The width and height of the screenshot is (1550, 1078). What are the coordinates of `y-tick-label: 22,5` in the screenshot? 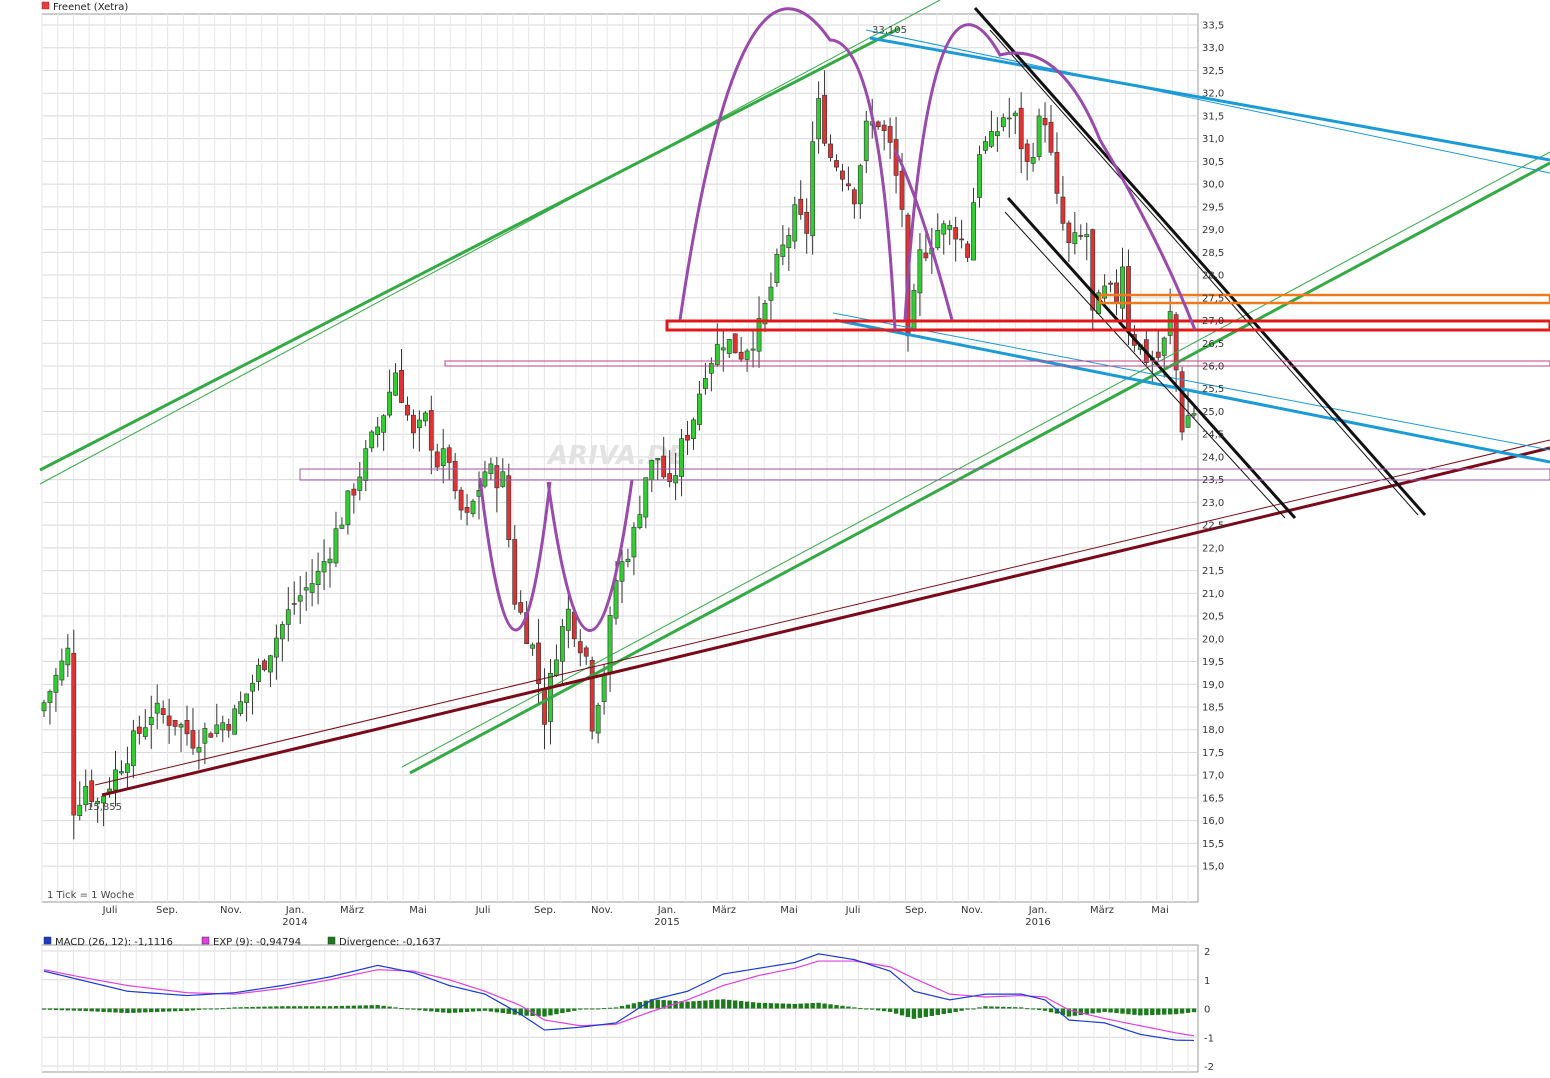 It's located at (1213, 526).